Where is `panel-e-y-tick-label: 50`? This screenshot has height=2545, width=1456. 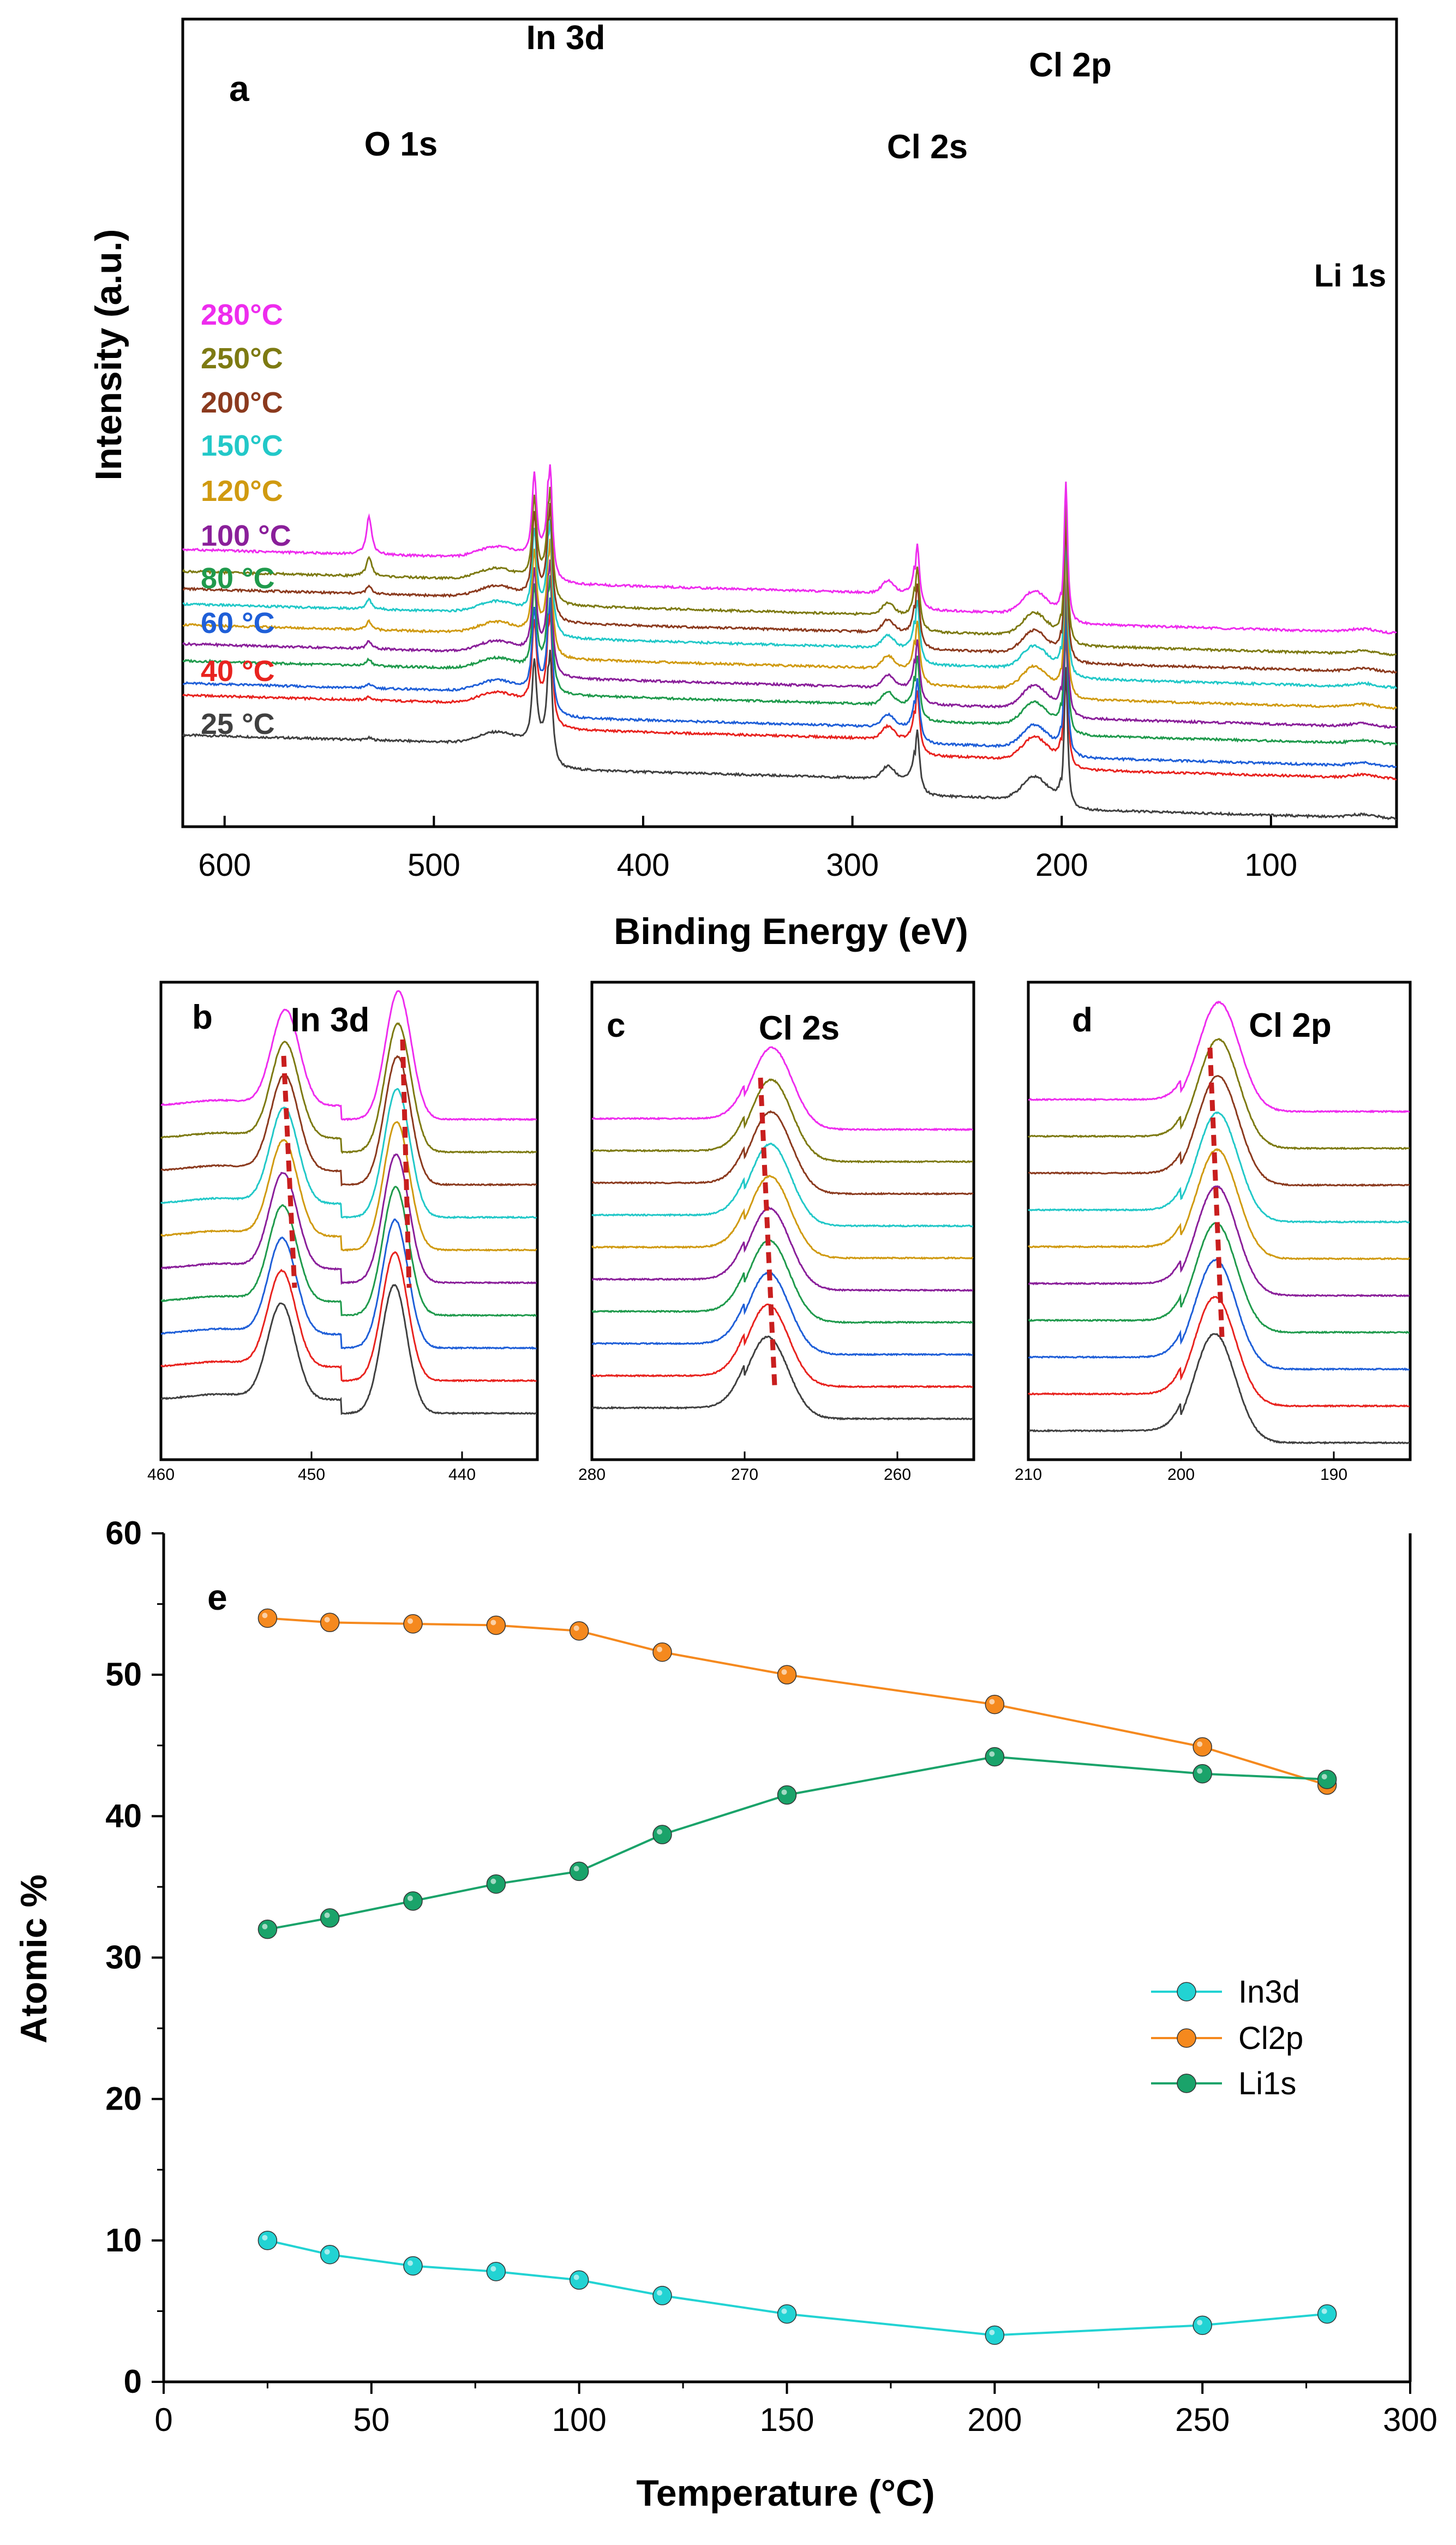
panel-e-y-tick-label: 50 is located at coordinates (123, 1674).